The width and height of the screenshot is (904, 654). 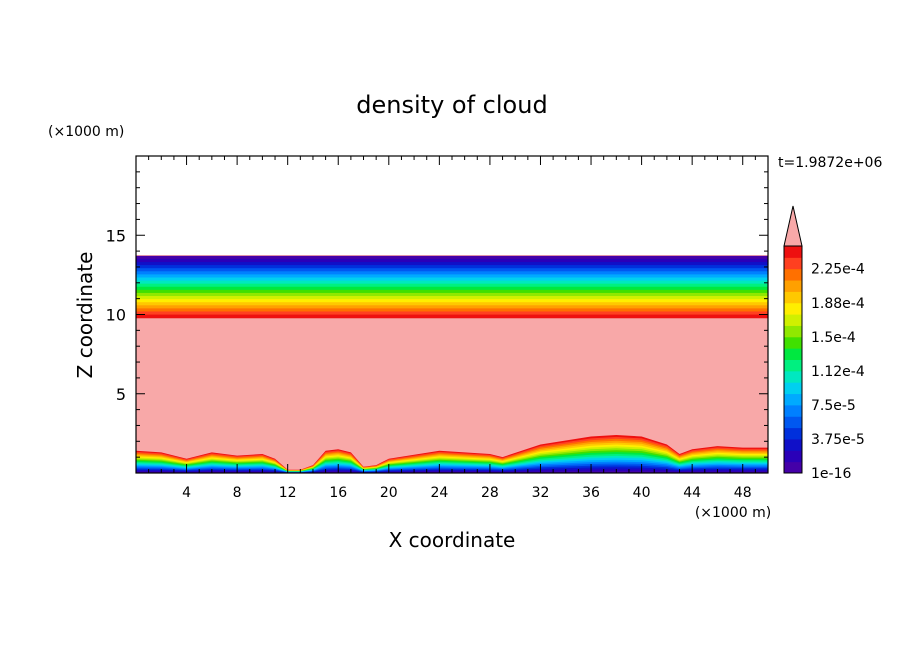 What do you see at coordinates (186, 493) in the screenshot?
I see `x-tick-label: 4` at bounding box center [186, 493].